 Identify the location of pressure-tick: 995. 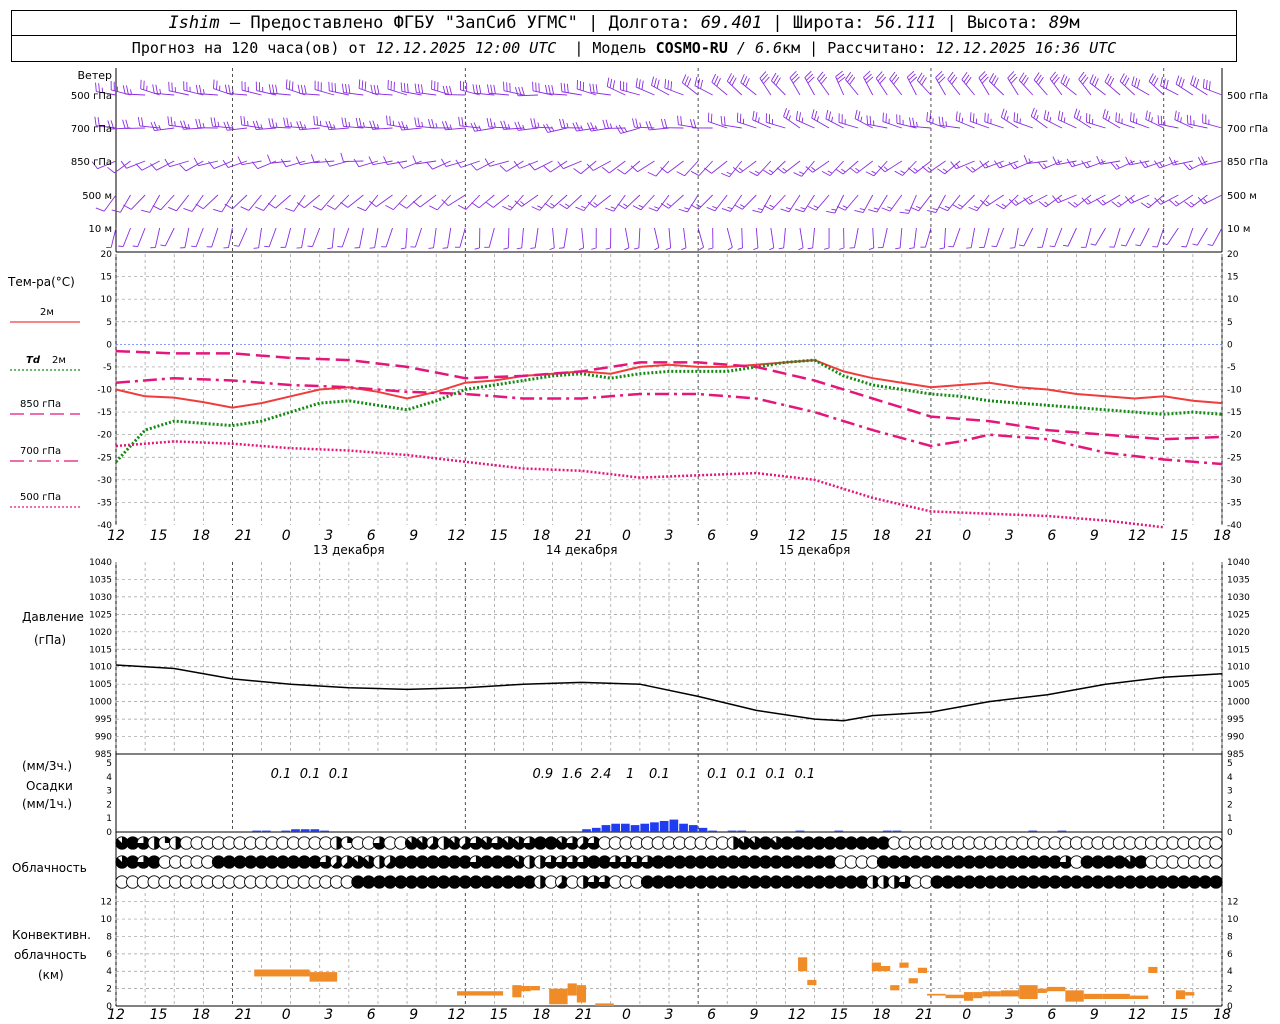
(103, 720).